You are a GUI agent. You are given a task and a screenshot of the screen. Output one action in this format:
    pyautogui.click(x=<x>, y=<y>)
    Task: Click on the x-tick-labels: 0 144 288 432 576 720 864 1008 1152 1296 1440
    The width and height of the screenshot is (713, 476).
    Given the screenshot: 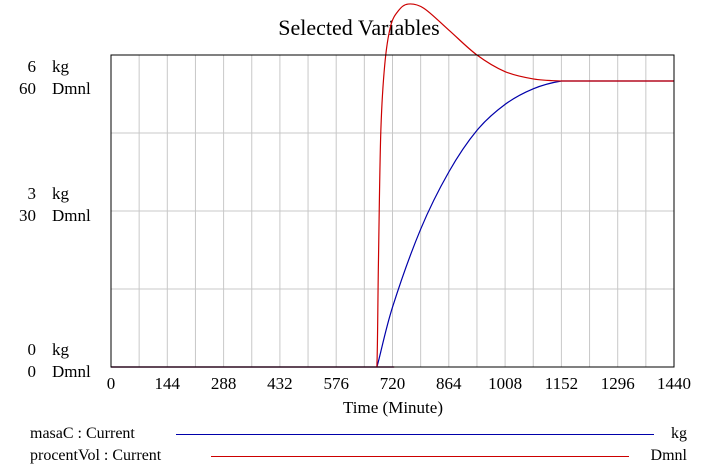 What is the action you would take?
    pyautogui.click(x=399, y=383)
    